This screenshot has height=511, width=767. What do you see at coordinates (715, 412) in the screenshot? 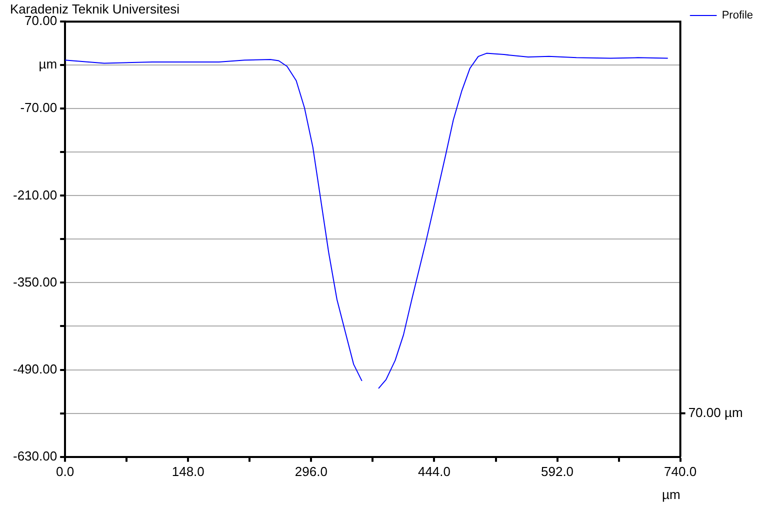
I see `text: 70.00 µm` at bounding box center [715, 412].